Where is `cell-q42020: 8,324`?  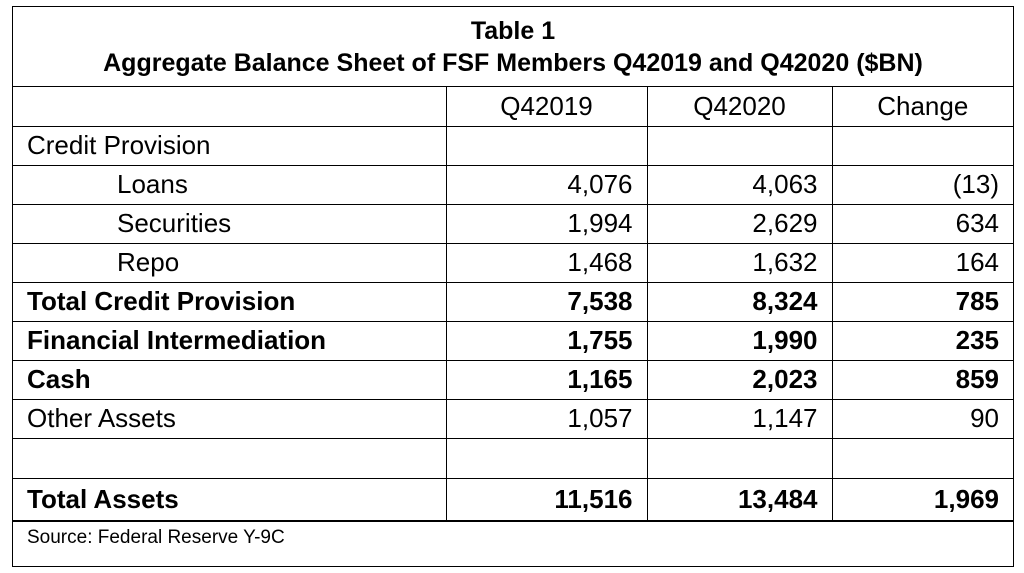
cell-q42020: 8,324 is located at coordinates (739, 301).